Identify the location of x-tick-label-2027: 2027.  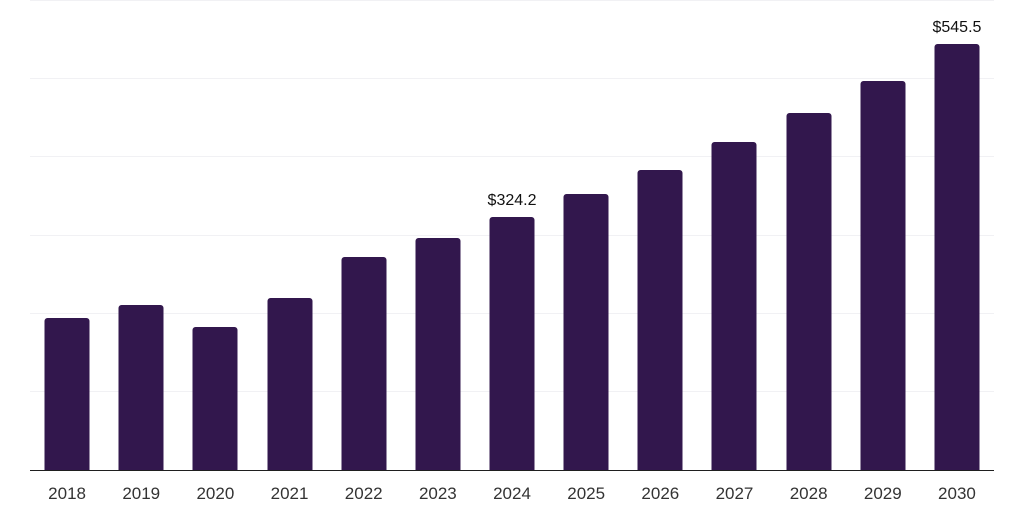
(734, 493).